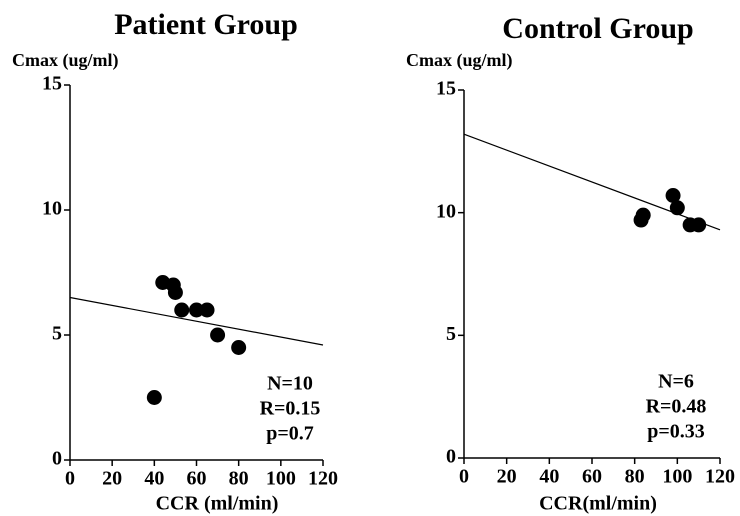 Image resolution: width=740 pixels, height=516 pixels. I want to click on chart-title: Control Group, so click(597, 28).